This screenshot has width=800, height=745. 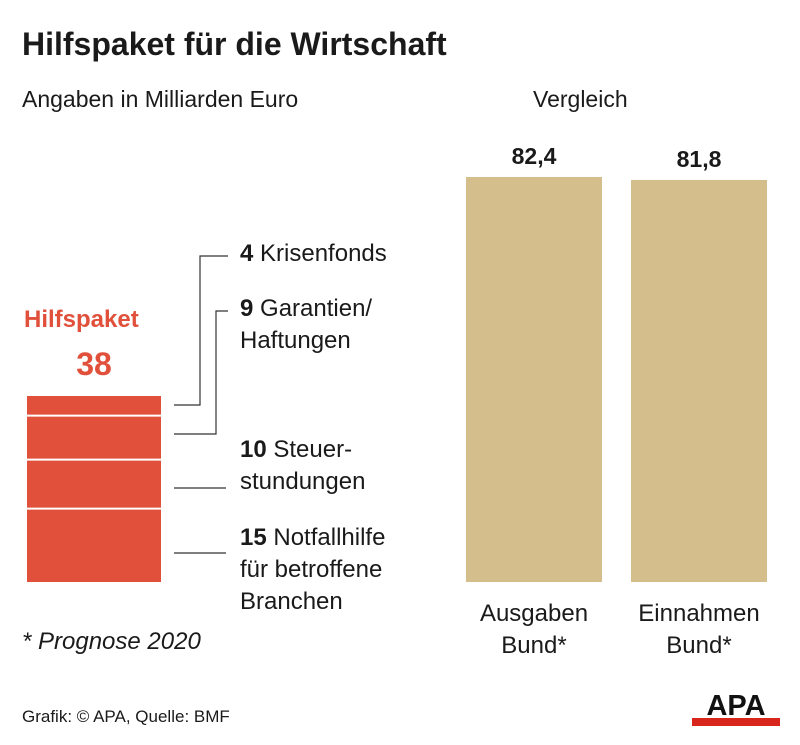 I want to click on hilfspaket-label: Hilfspaket, so click(x=81, y=319).